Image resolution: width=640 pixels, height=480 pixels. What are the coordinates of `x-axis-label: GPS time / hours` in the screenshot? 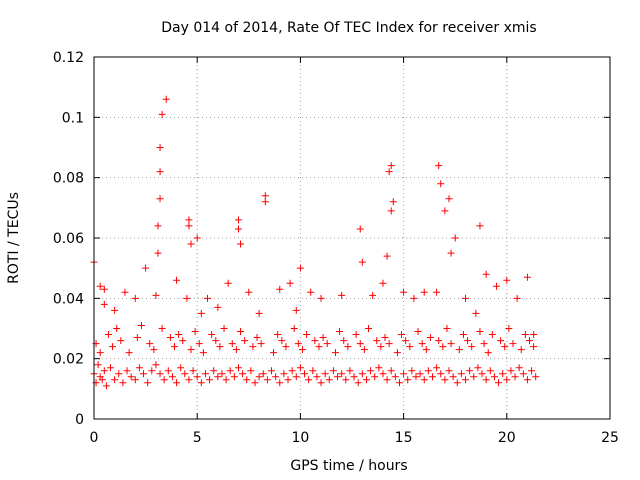 It's located at (348, 466).